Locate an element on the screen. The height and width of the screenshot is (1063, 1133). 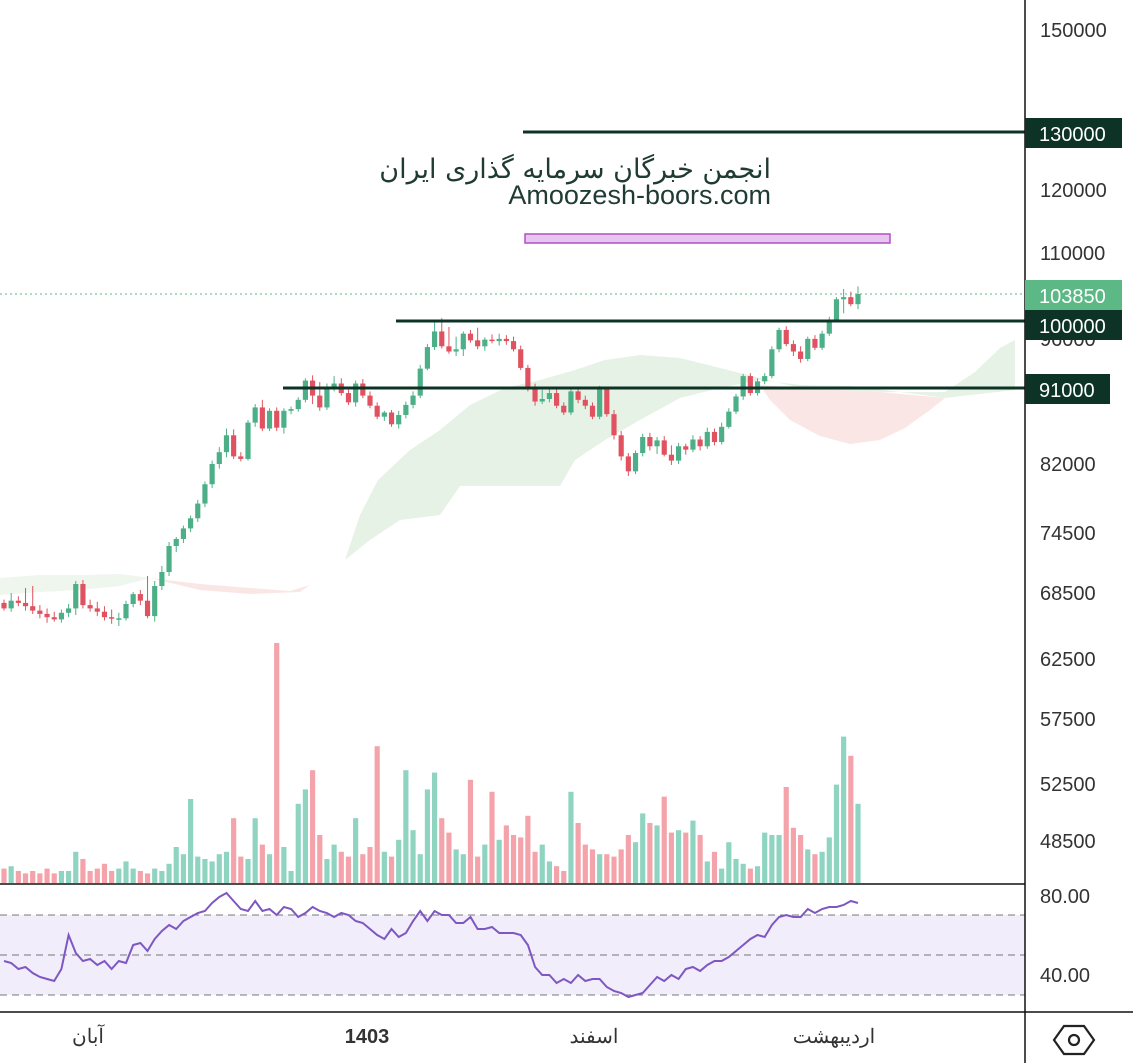
price-tag-91000: 91000 is located at coordinates (1067, 389).